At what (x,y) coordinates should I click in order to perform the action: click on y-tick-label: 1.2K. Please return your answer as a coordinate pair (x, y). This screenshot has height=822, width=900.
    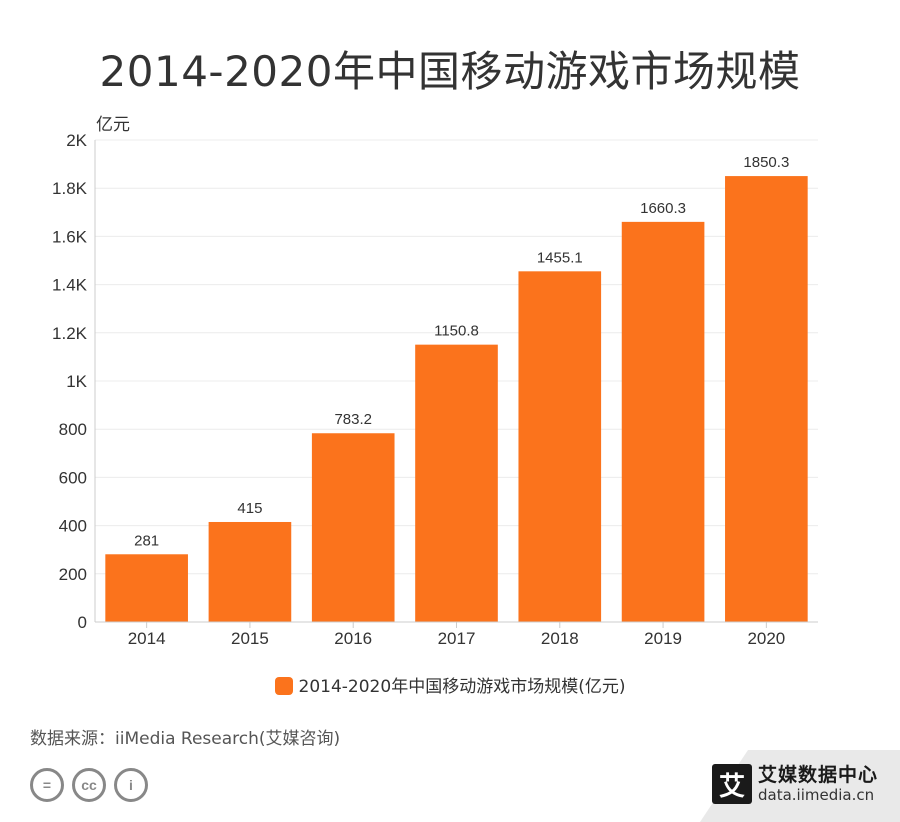
    Looking at the image, I should click on (70, 333).